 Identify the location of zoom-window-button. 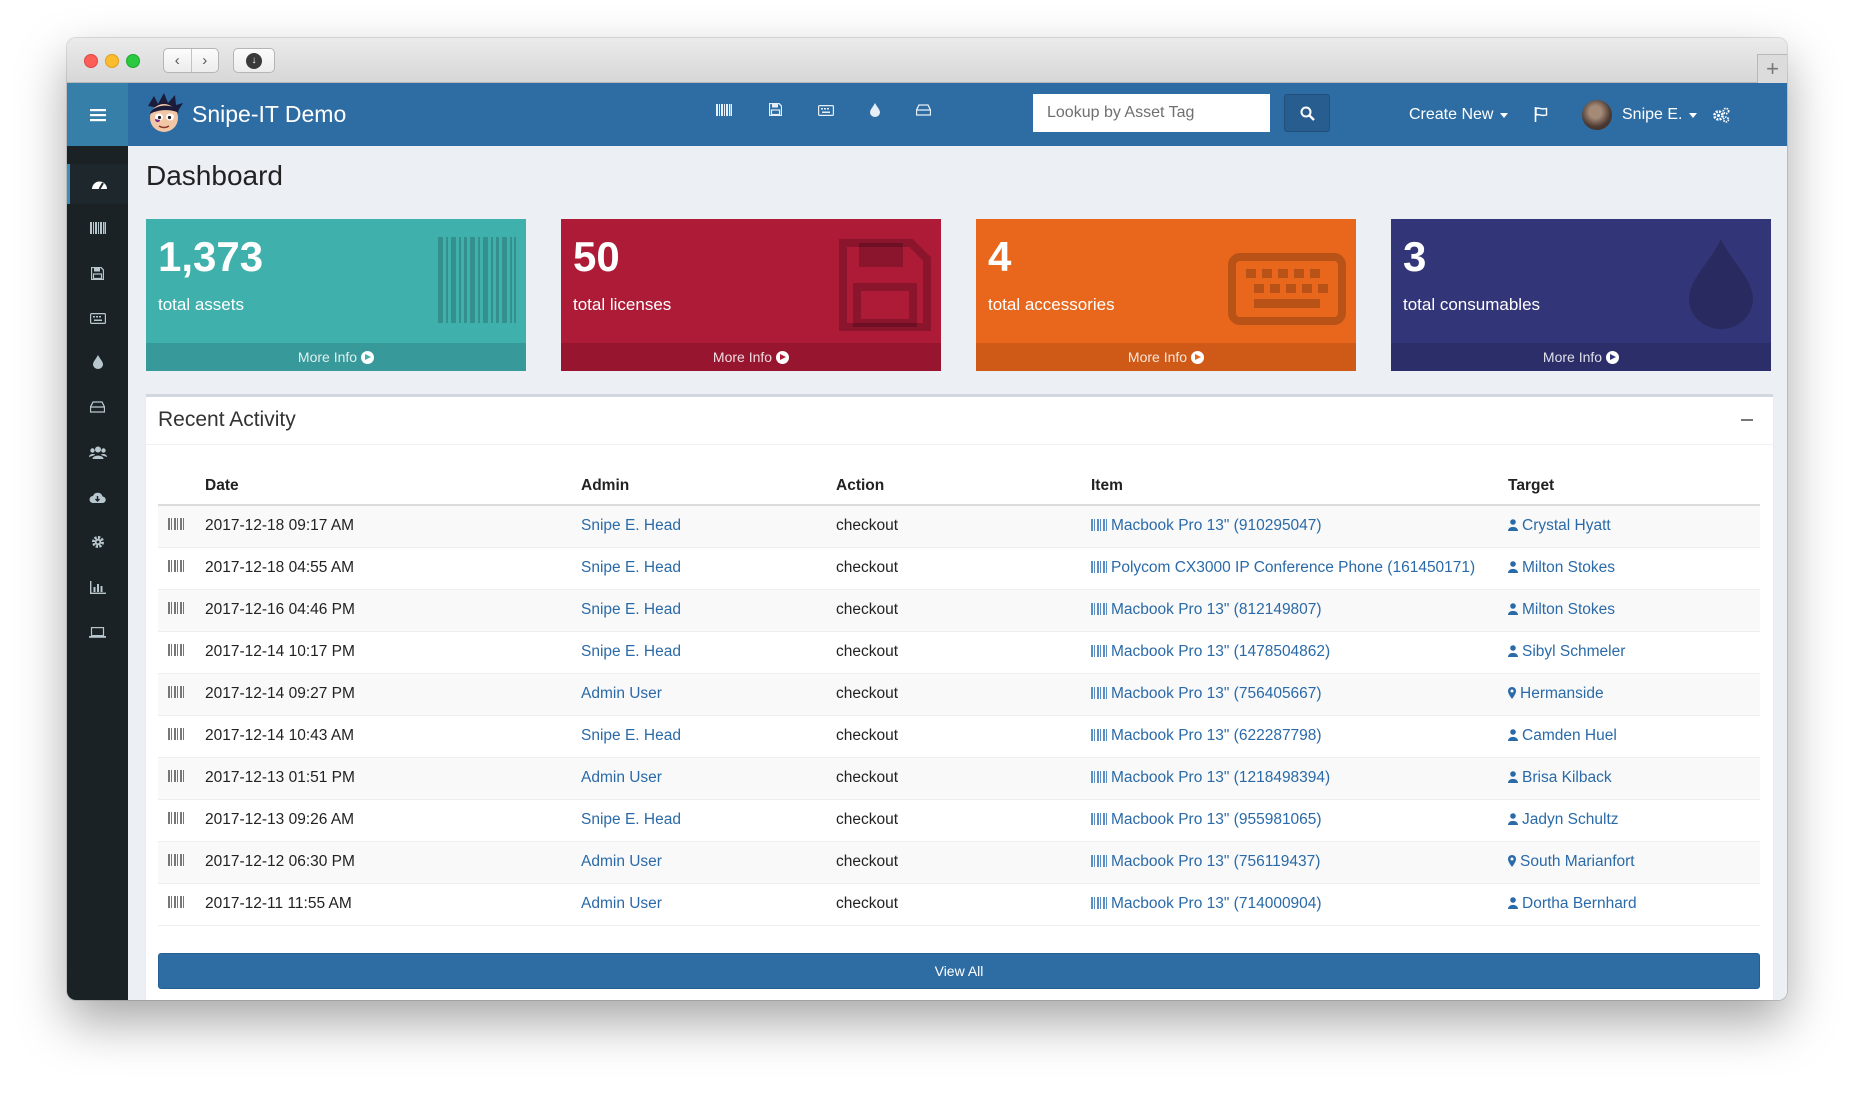
(133, 61).